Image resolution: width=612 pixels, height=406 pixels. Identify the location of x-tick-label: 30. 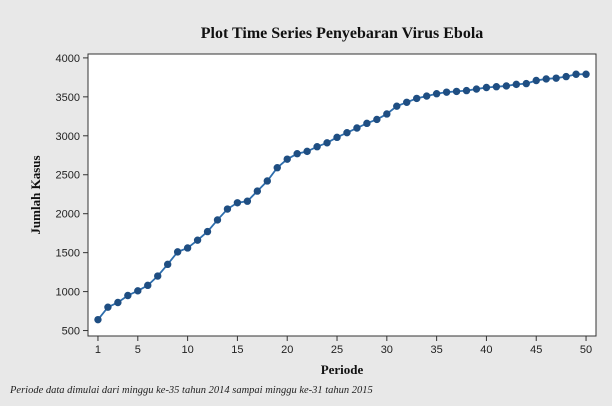
(387, 350).